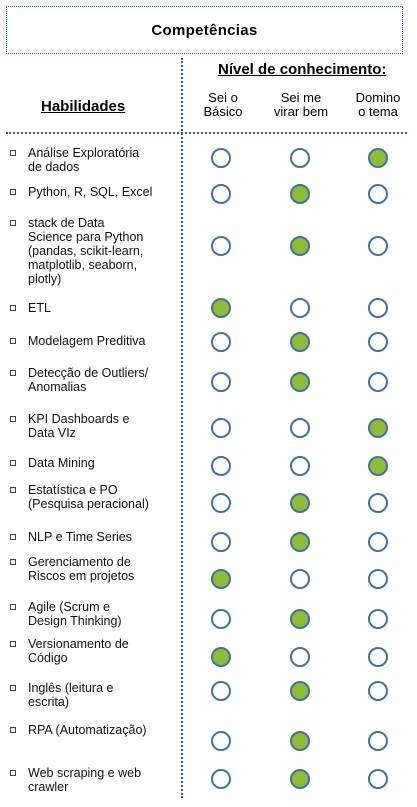  Describe the element at coordinates (103, 308) in the screenshot. I see `skill-name: ETL` at that location.